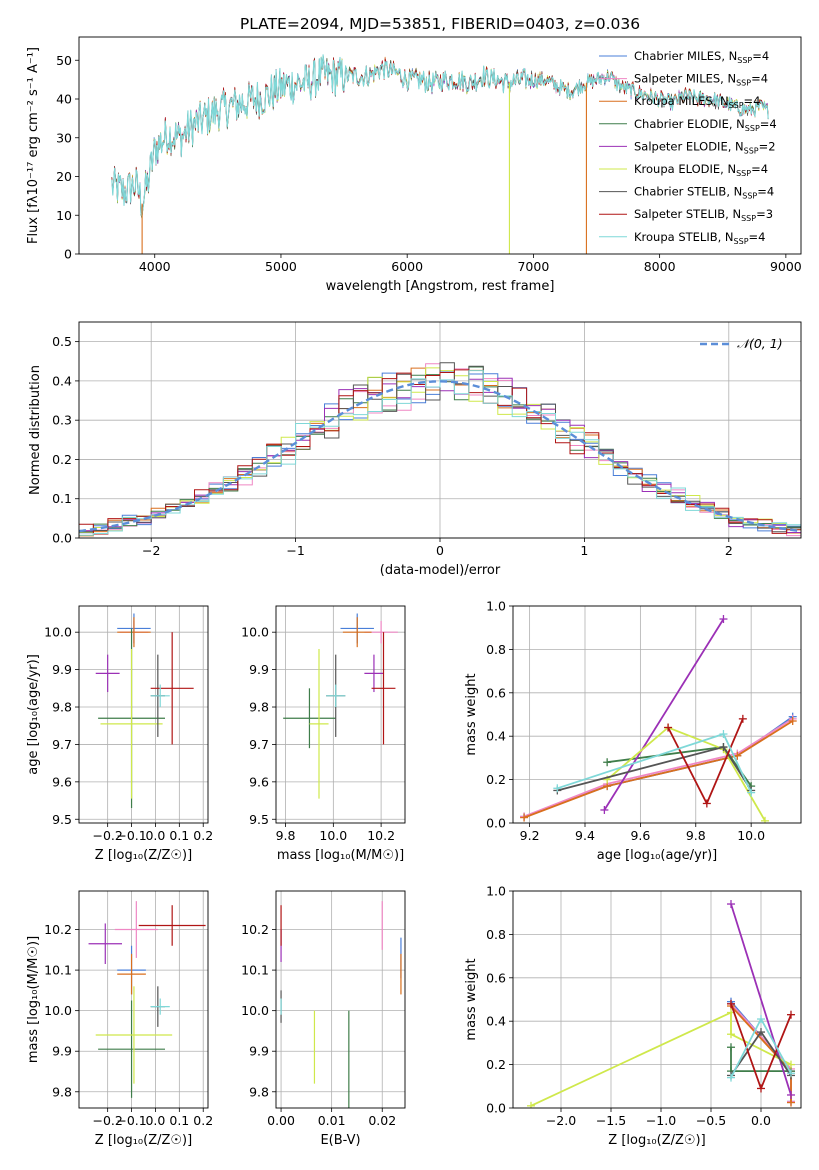  I want to click on x-tick-label: 0.01, so click(332, 1120).